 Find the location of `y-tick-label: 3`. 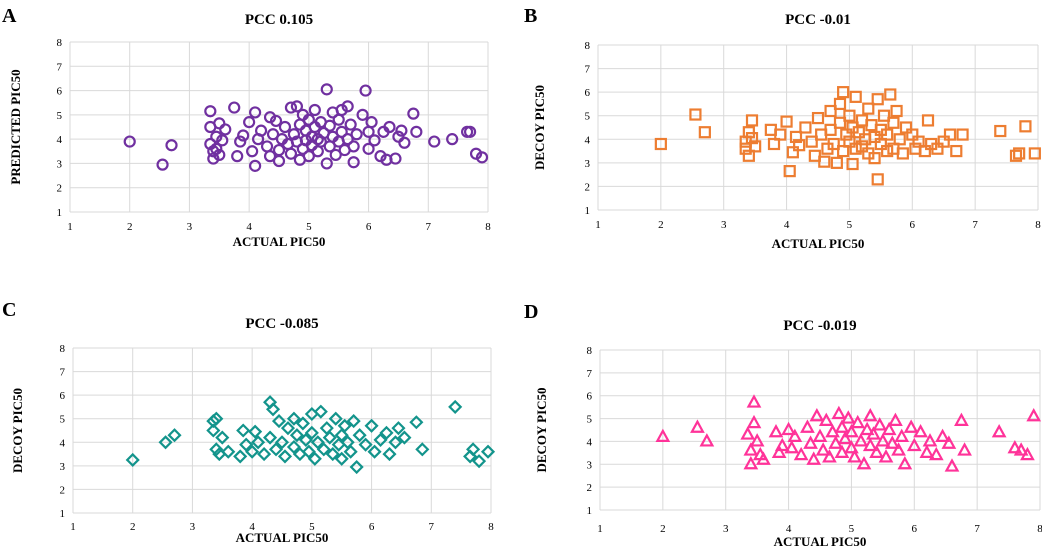

y-tick-label: 3 is located at coordinates (60, 164).